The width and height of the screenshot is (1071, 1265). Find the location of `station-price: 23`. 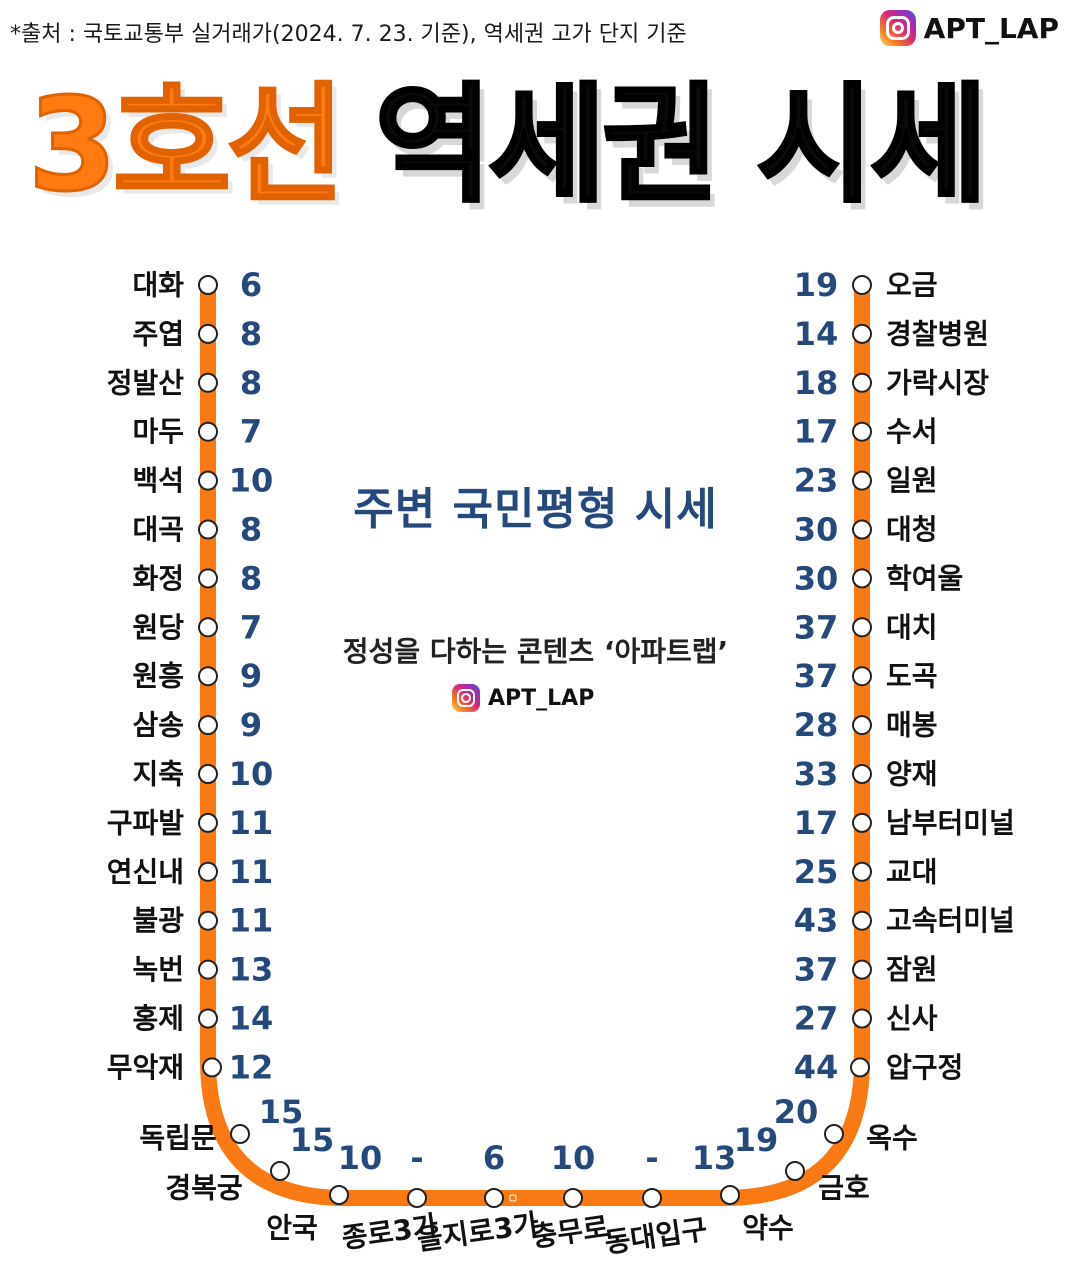

station-price: 23 is located at coordinates (816, 481).